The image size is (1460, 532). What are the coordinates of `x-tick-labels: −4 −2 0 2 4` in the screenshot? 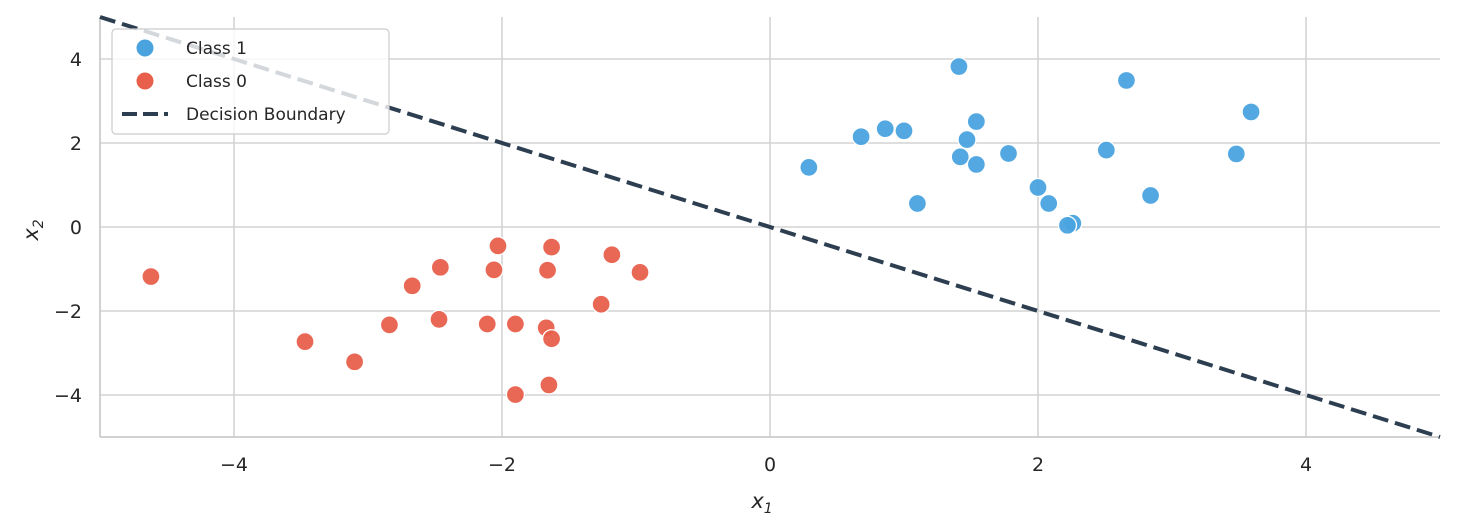 It's located at (766, 465).